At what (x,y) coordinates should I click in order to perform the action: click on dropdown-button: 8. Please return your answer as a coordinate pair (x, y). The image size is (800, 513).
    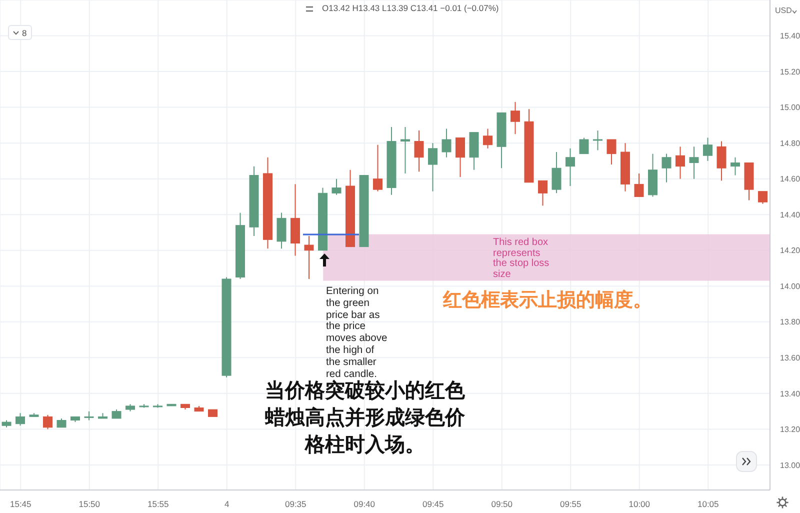
    Looking at the image, I should click on (20, 32).